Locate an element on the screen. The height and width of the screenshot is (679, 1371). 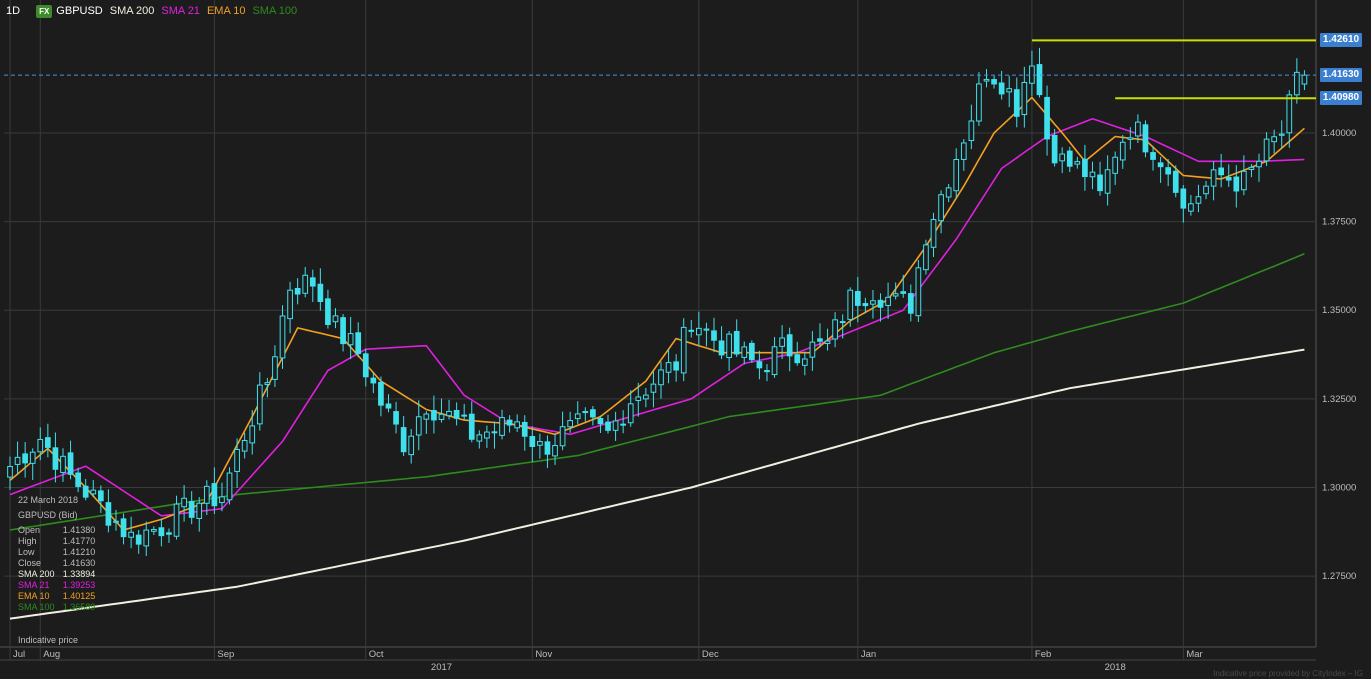
timeframe-label: 1D is located at coordinates (13, 11).